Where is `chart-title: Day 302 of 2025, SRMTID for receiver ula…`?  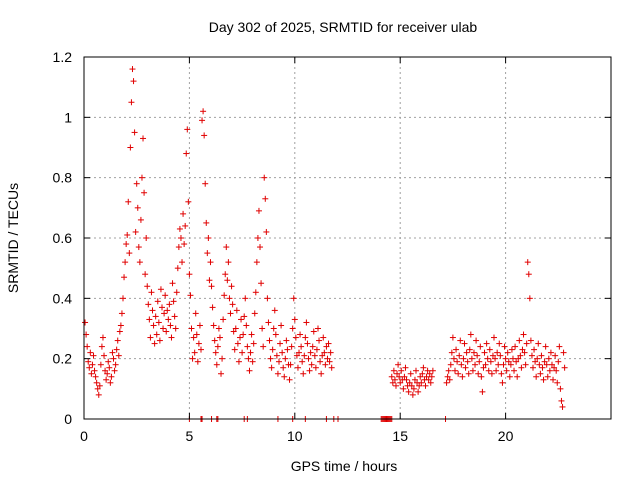
chart-title: Day 302 of 2025, SRMTID for receiver ula… is located at coordinates (343, 27).